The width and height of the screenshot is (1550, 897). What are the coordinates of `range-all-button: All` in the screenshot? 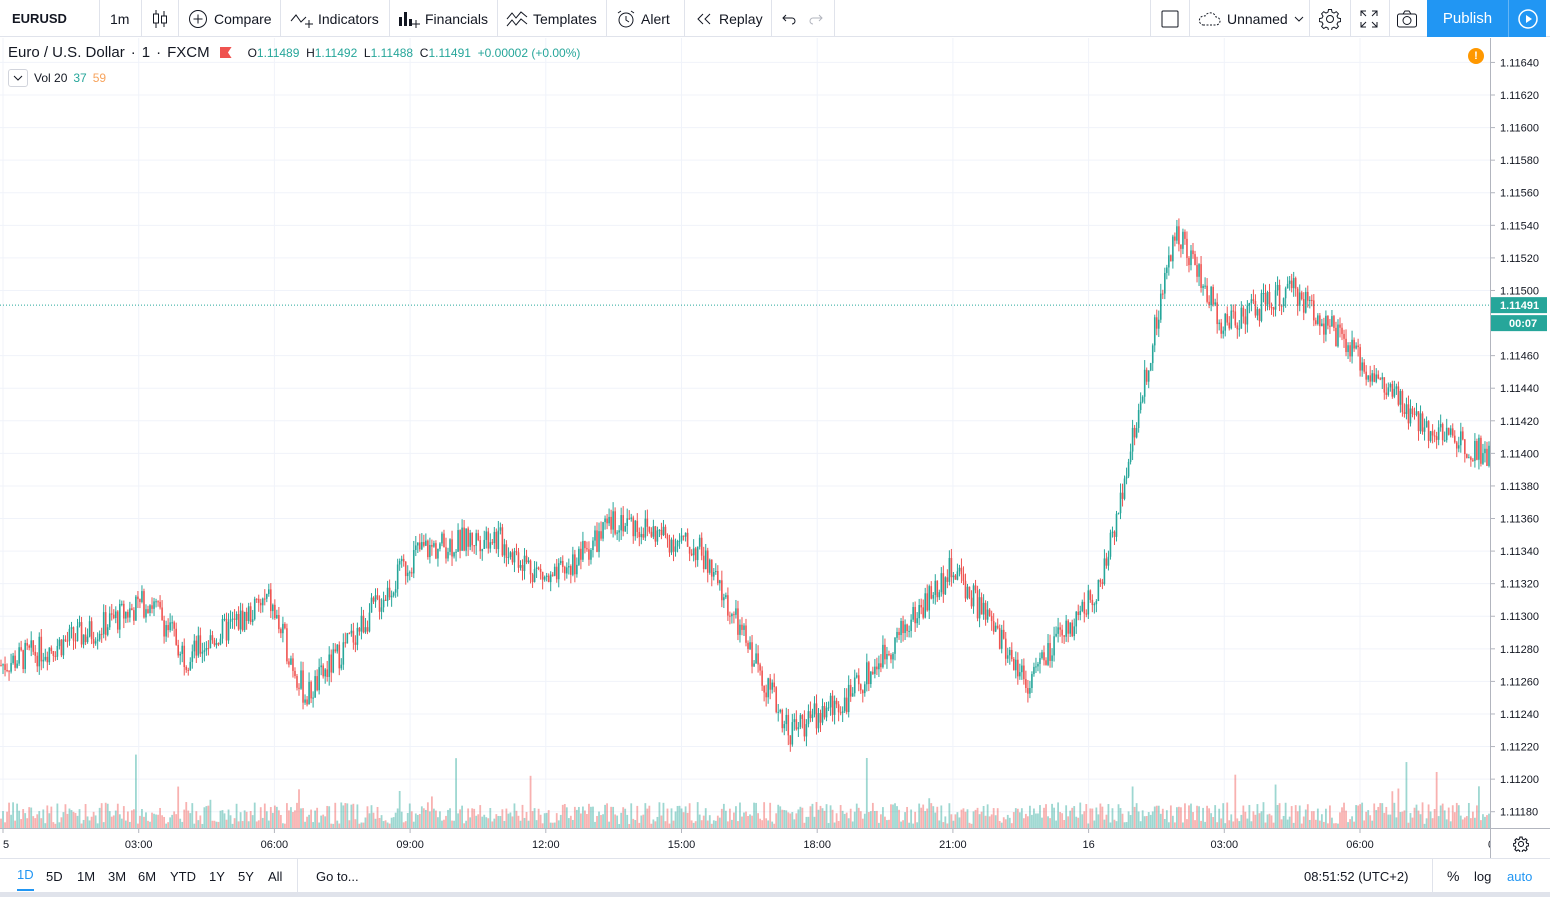 It's located at (275, 876).